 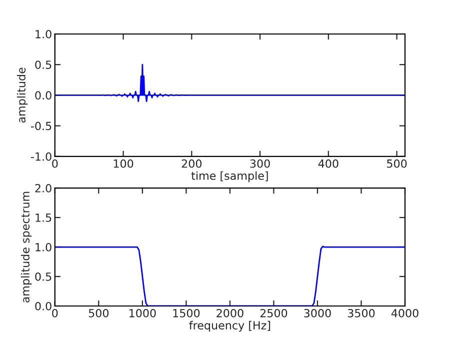 What do you see at coordinates (22, 95) in the screenshot?
I see `y-axis-title: amplitude` at bounding box center [22, 95].